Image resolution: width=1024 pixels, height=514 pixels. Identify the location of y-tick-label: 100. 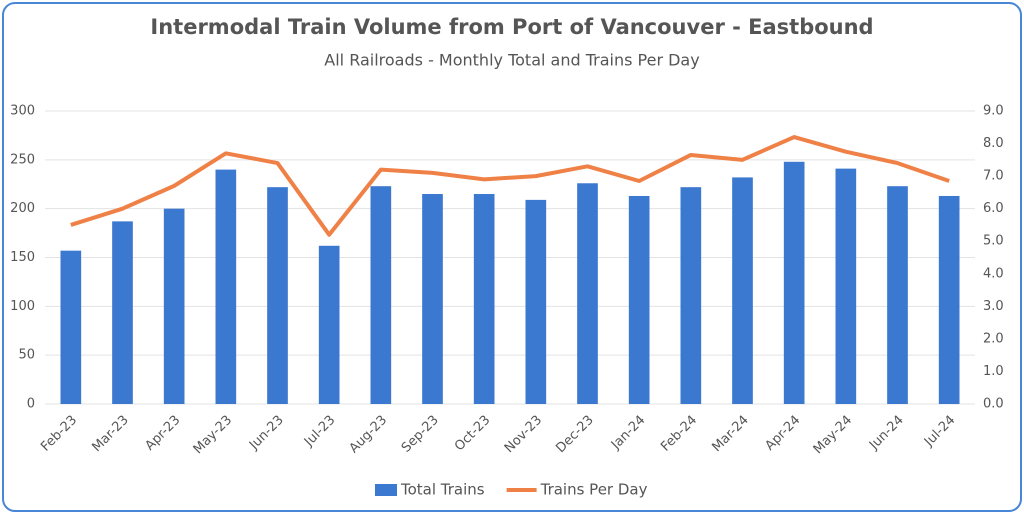
(22, 306).